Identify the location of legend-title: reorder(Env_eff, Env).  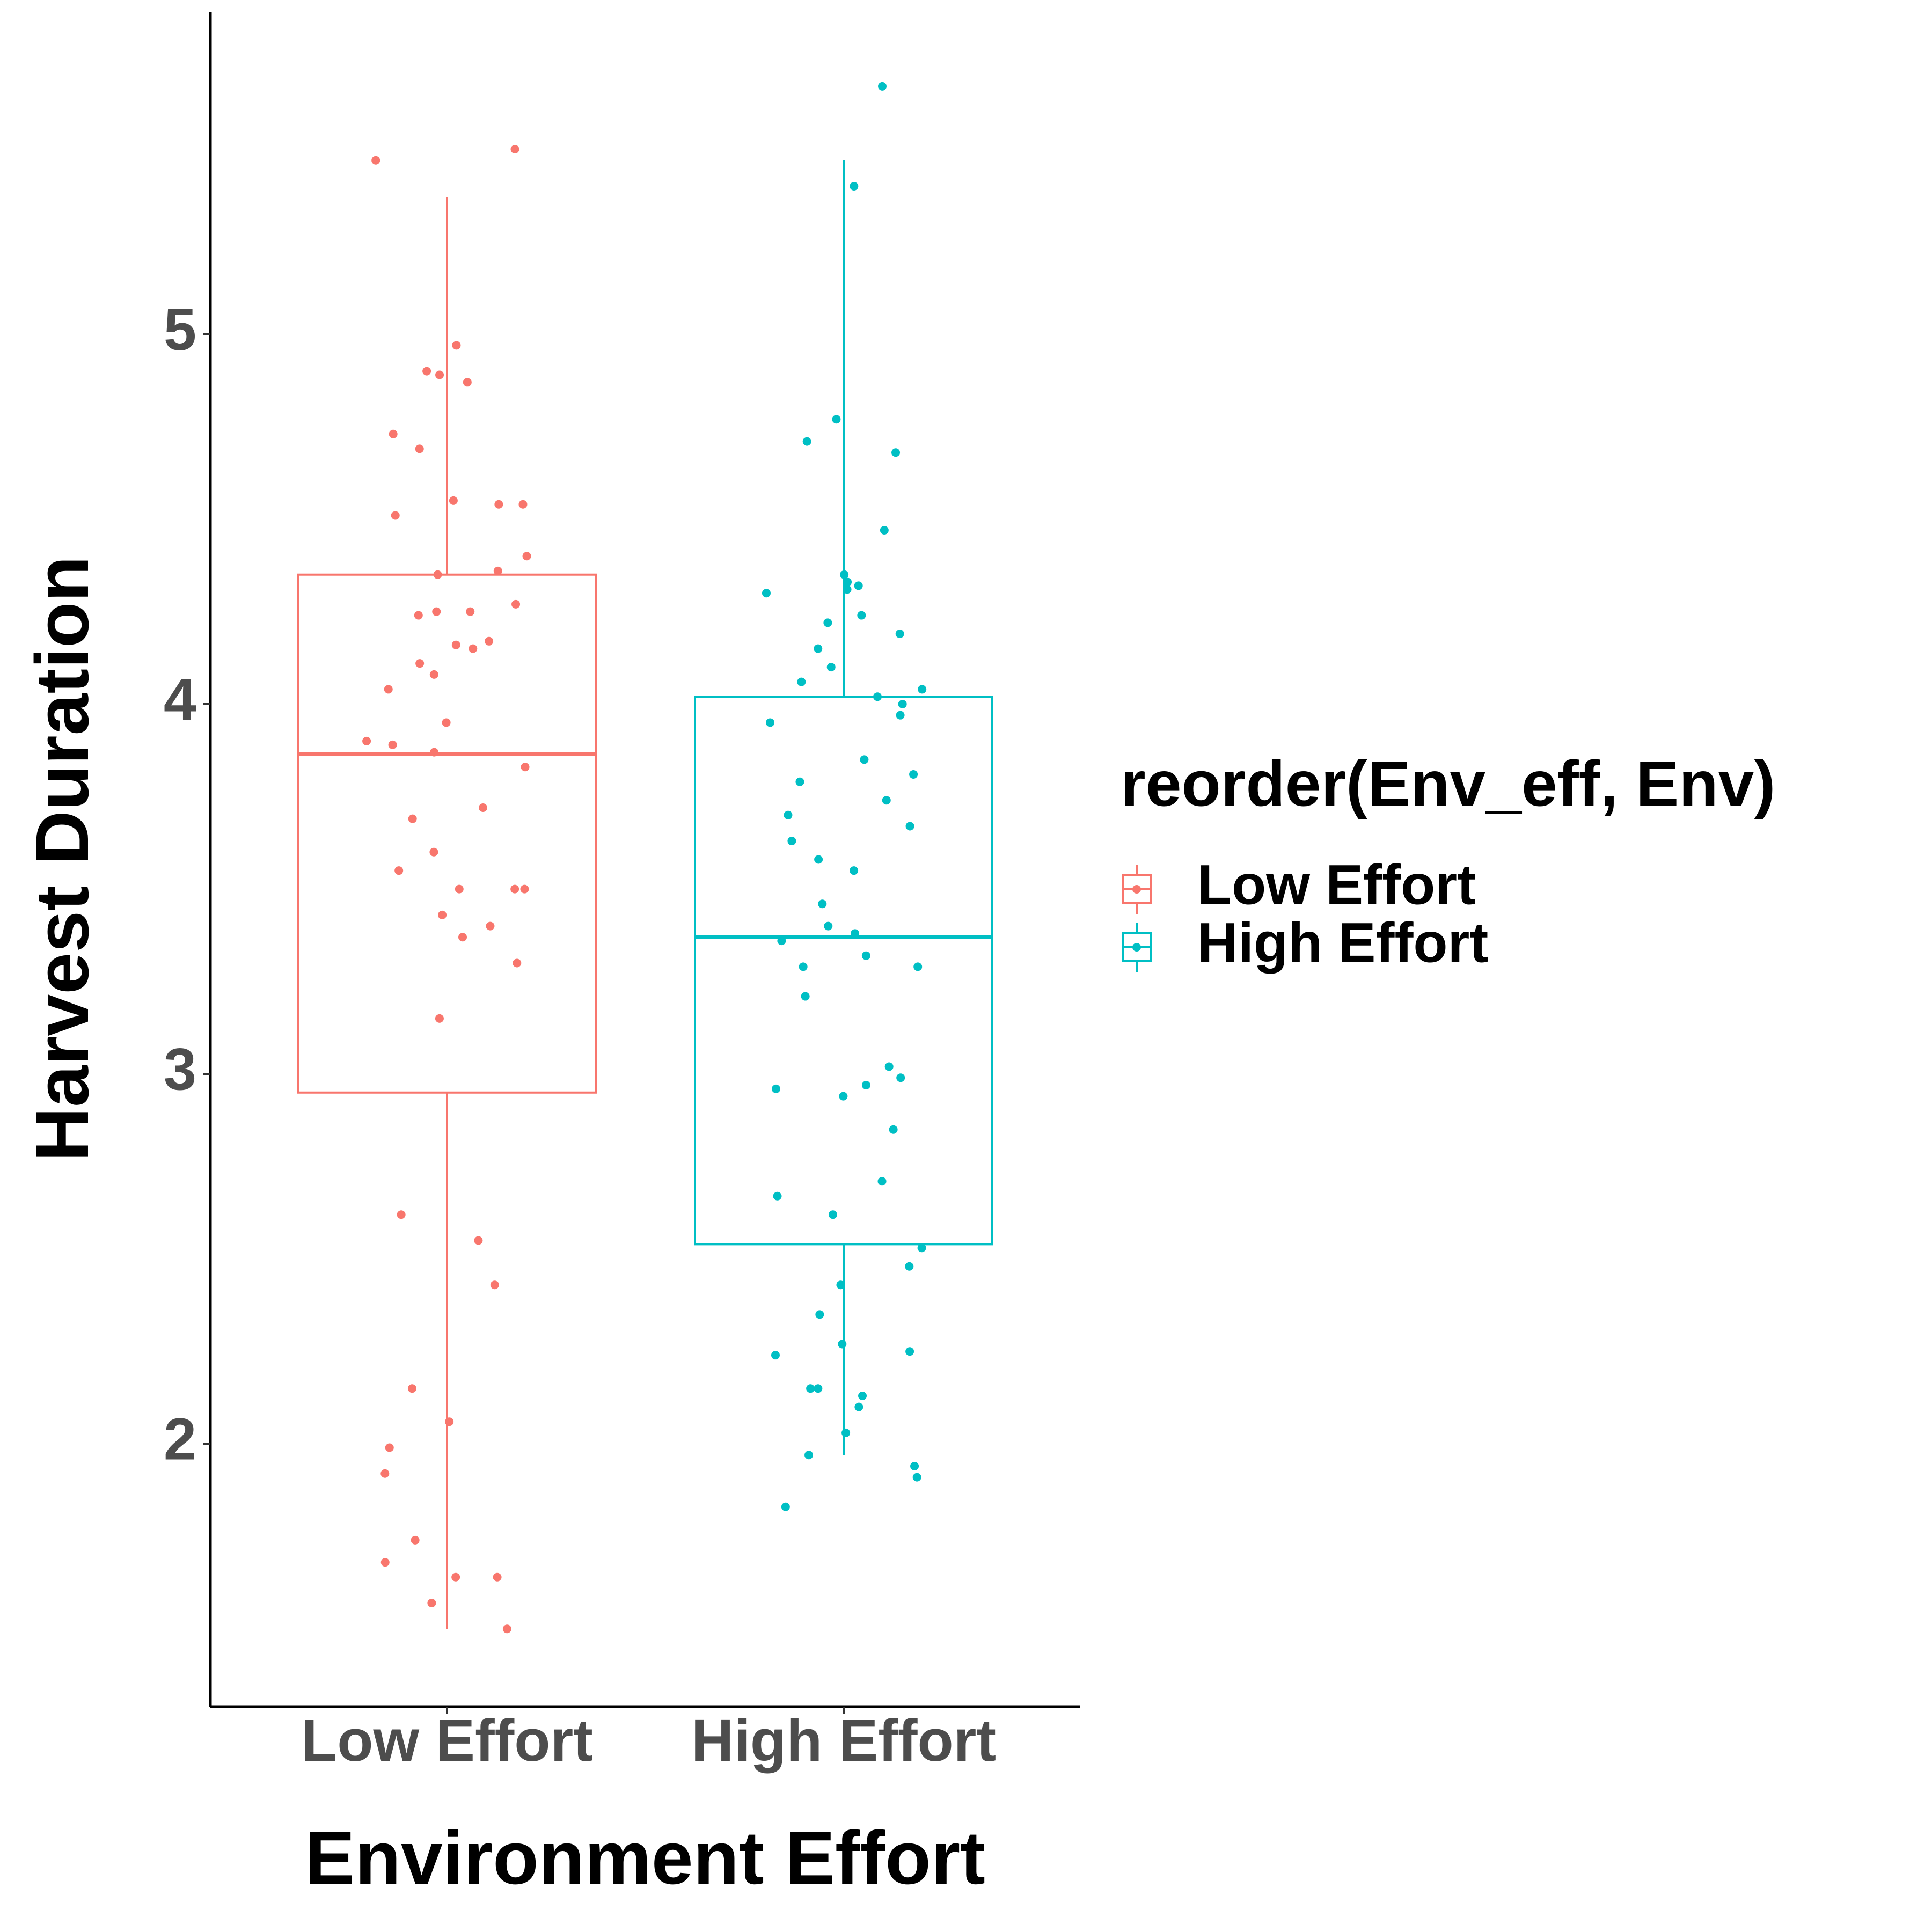
(1448, 784).